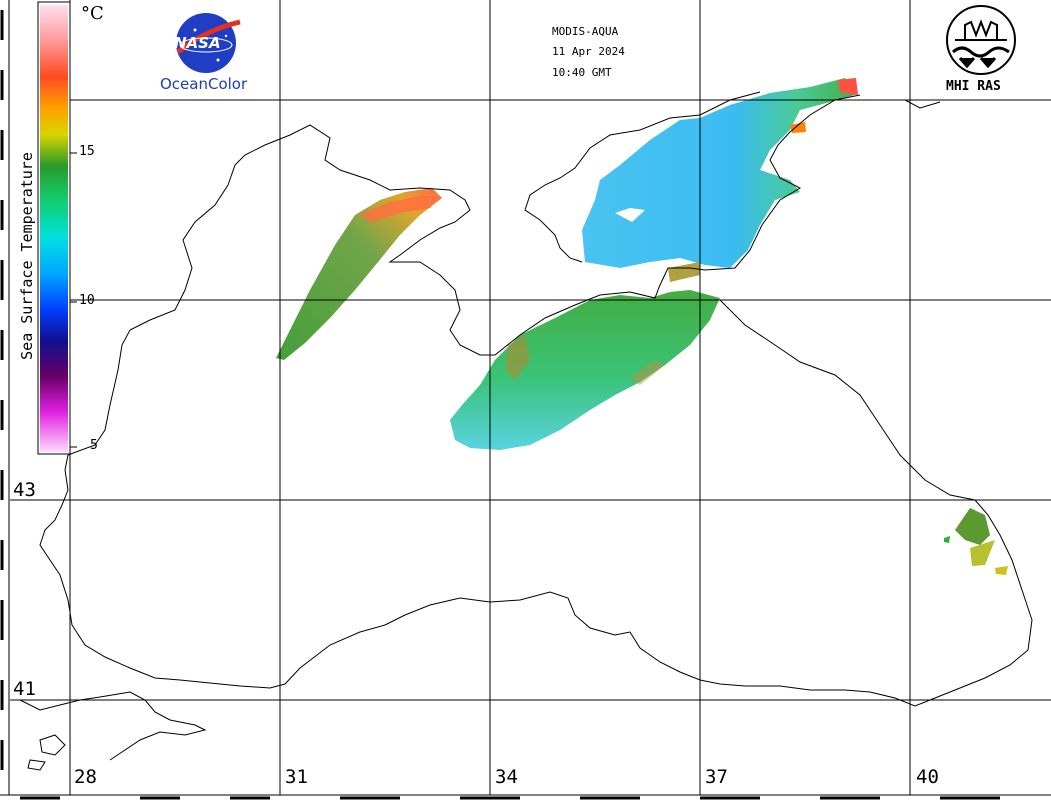 This screenshot has width=1051, height=801. I want to click on nasa-logo, so click(208, 43).